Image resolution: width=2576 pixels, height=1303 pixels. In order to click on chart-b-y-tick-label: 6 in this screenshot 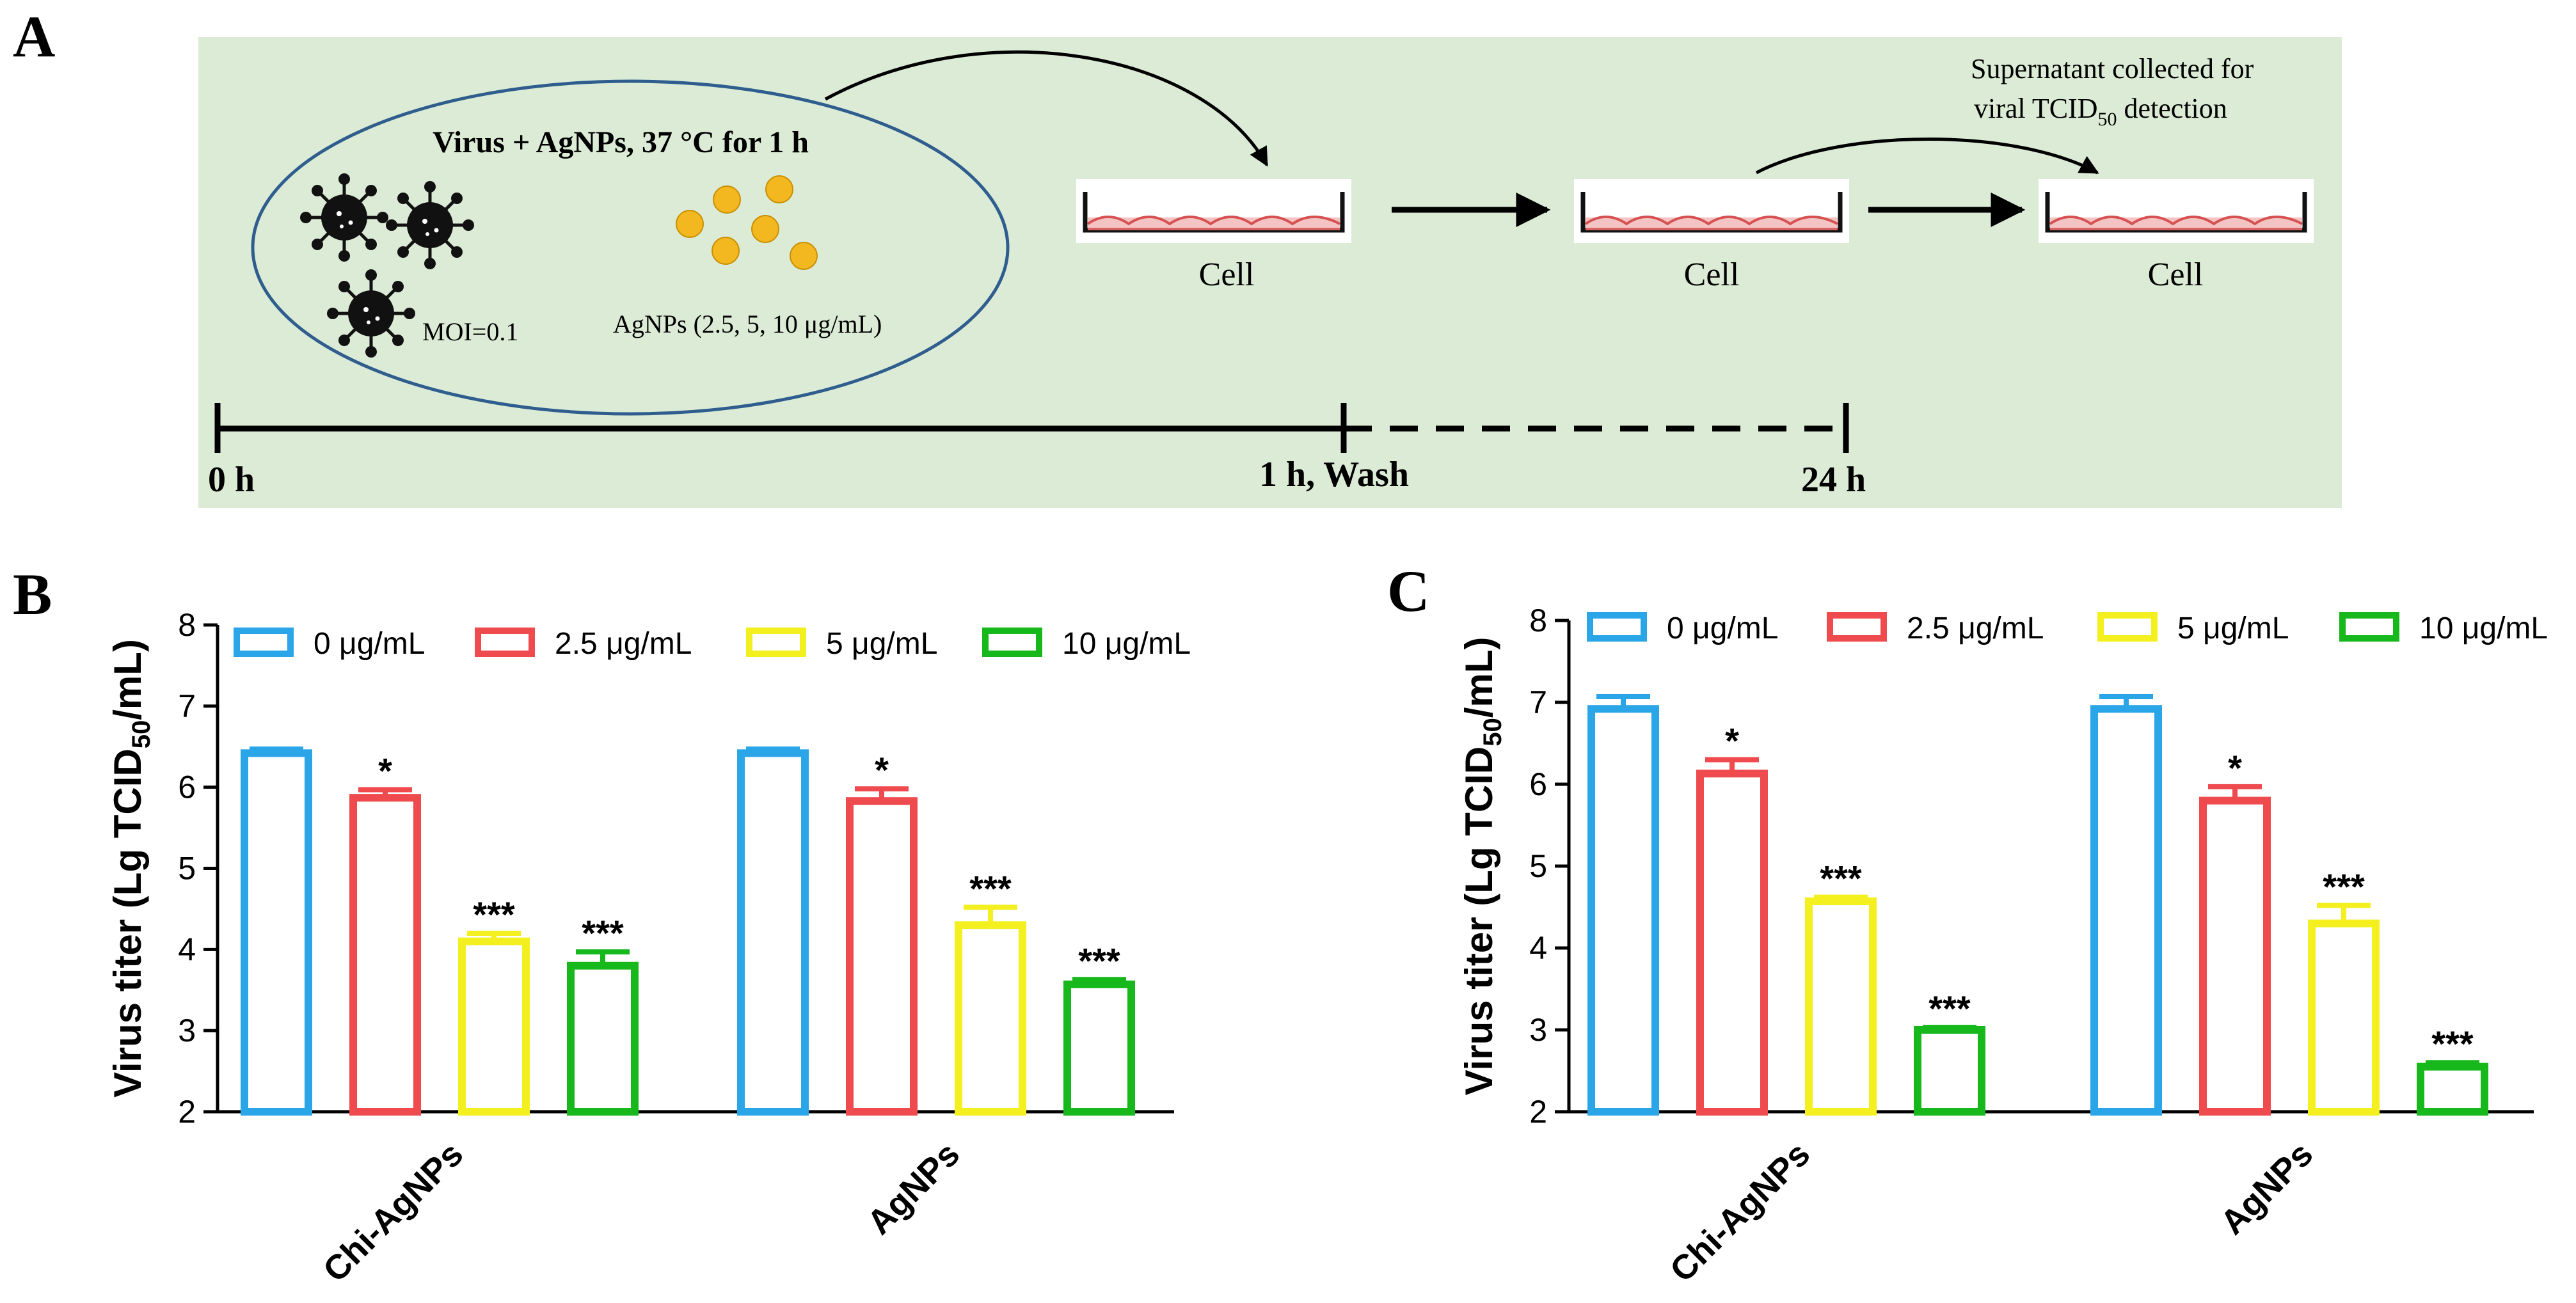, I will do `click(187, 787)`.